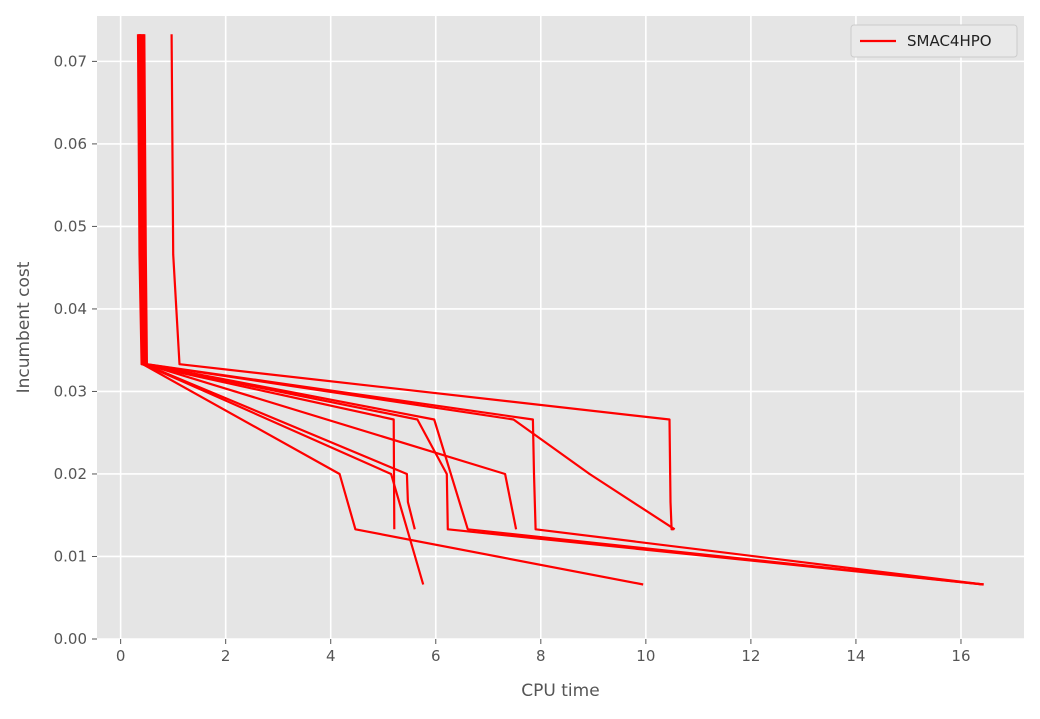  What do you see at coordinates (24, 327) in the screenshot?
I see `y-axis-label: Incumbent cost` at bounding box center [24, 327].